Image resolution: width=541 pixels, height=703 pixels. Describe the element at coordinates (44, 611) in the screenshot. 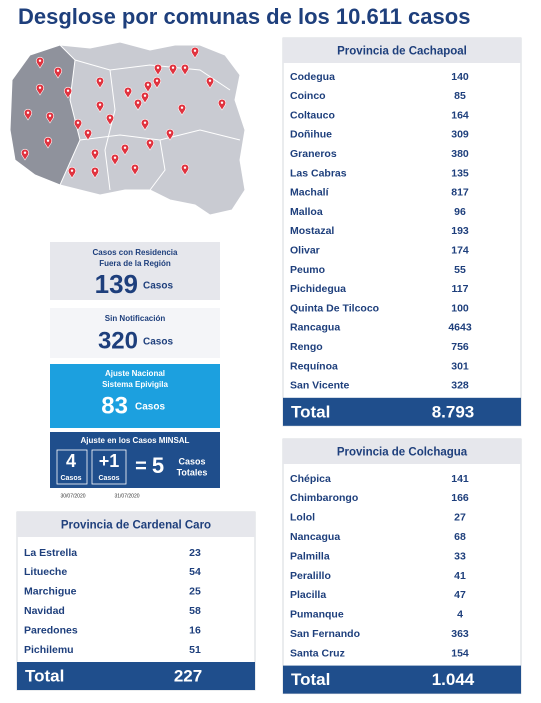

I see `row-name: Navidad` at that location.